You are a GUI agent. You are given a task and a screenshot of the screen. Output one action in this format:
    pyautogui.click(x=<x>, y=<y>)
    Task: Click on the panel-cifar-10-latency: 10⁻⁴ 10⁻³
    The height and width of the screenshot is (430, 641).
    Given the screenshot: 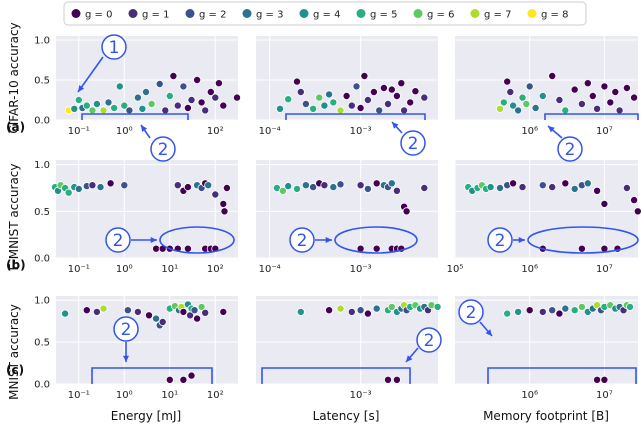 What is the action you would take?
    pyautogui.click(x=347, y=86)
    